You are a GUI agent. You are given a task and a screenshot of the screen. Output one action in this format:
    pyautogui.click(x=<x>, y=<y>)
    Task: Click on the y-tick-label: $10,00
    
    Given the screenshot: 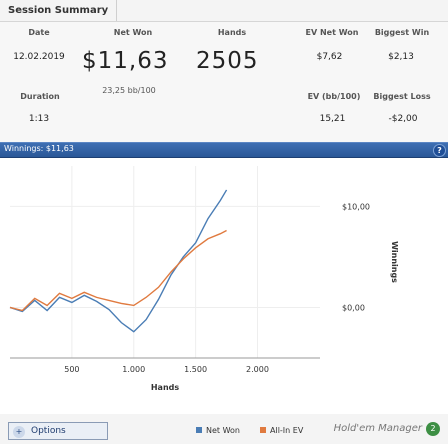 What is the action you would take?
    pyautogui.click(x=356, y=206)
    